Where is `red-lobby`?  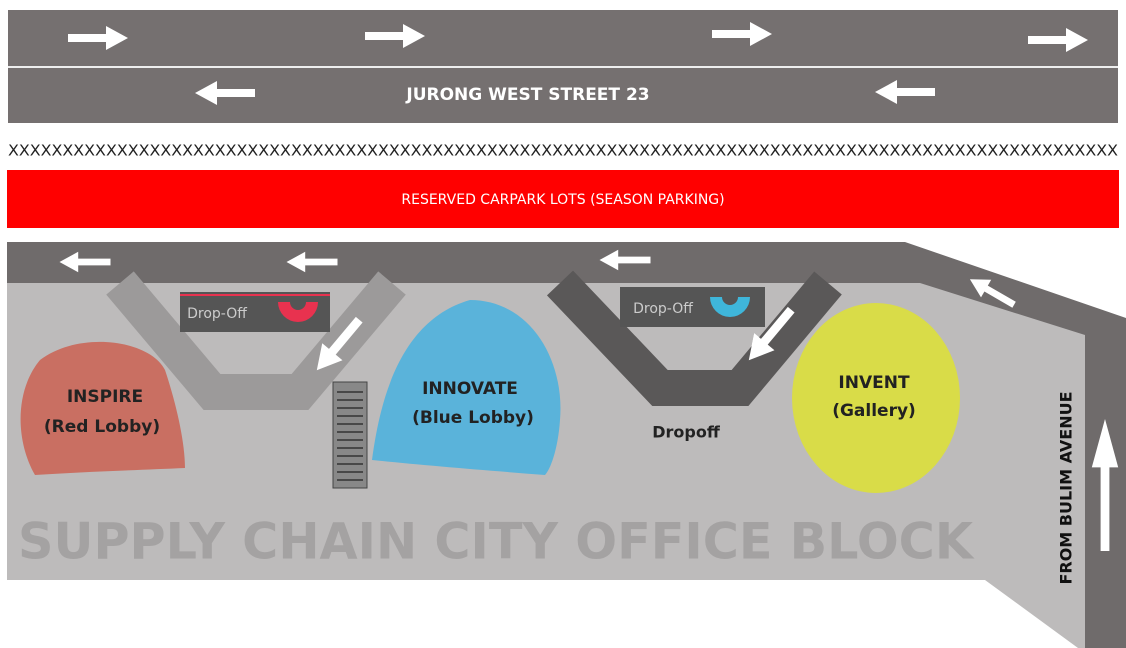
red-lobby is located at coordinates (102, 408).